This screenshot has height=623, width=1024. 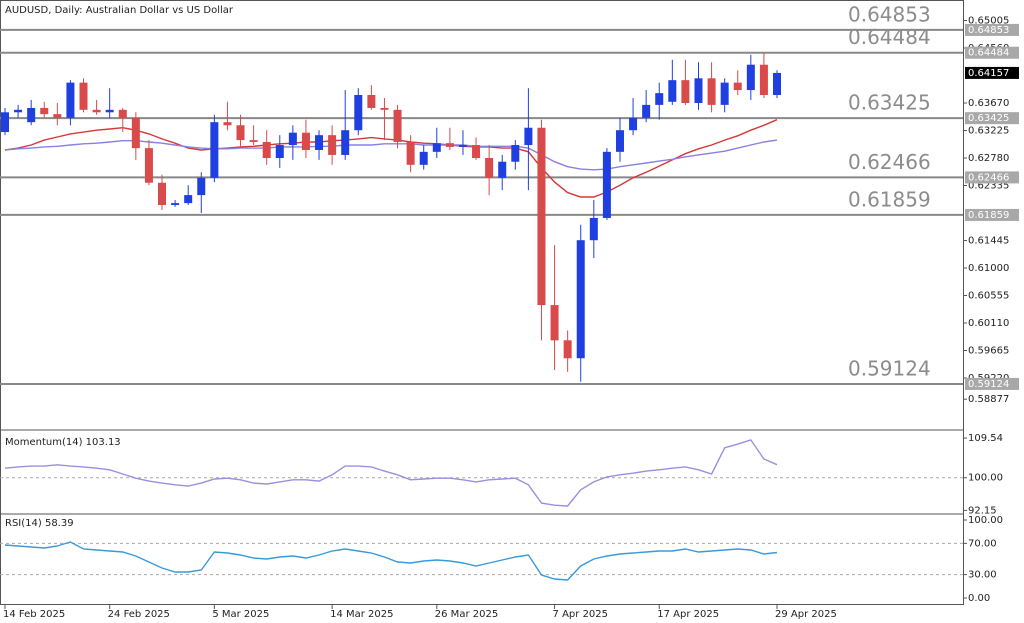 I want to click on y-tick-label: 0.63225, so click(x=988, y=131).